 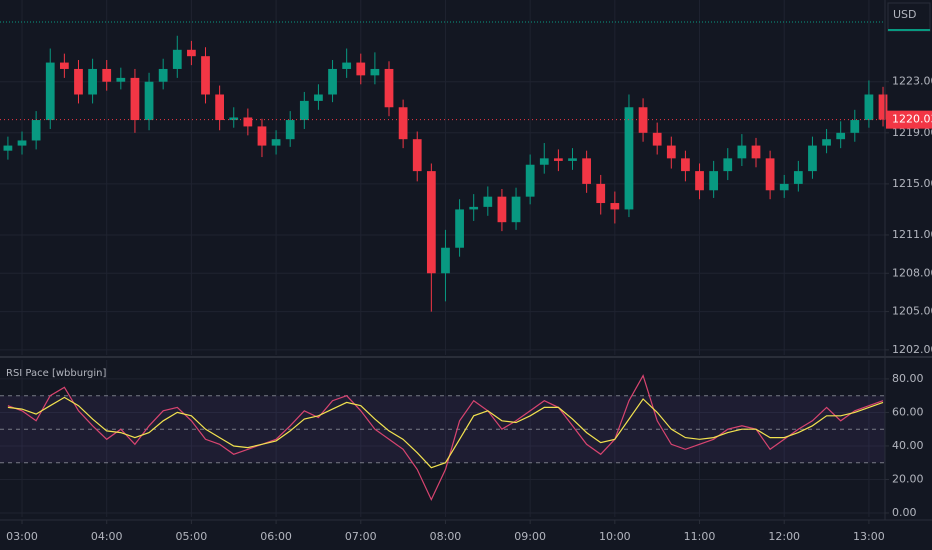 What do you see at coordinates (700, 536) in the screenshot?
I see `x-tick-label: 11:00` at bounding box center [700, 536].